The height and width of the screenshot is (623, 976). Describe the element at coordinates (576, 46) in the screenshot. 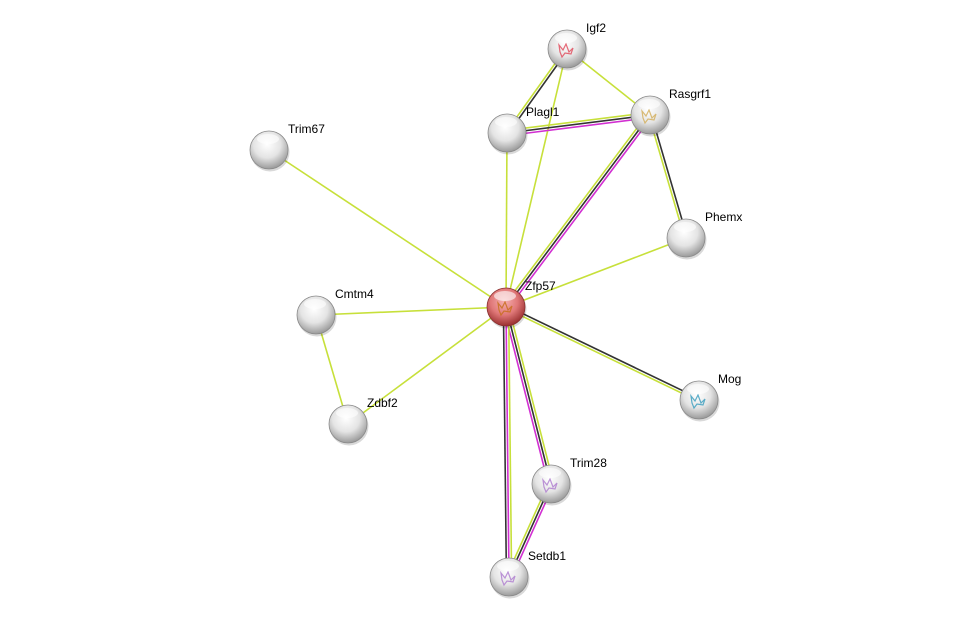

I see `node-igf2: Igf2` at that location.